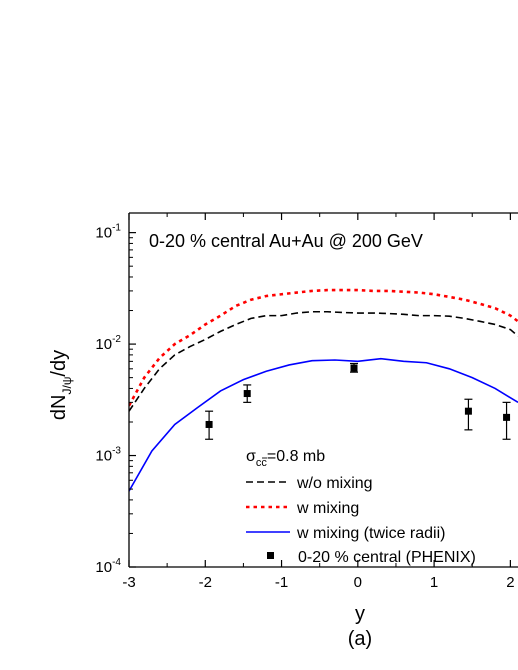  What do you see at coordinates (360, 614) in the screenshot?
I see `x-axis-label: y` at bounding box center [360, 614].